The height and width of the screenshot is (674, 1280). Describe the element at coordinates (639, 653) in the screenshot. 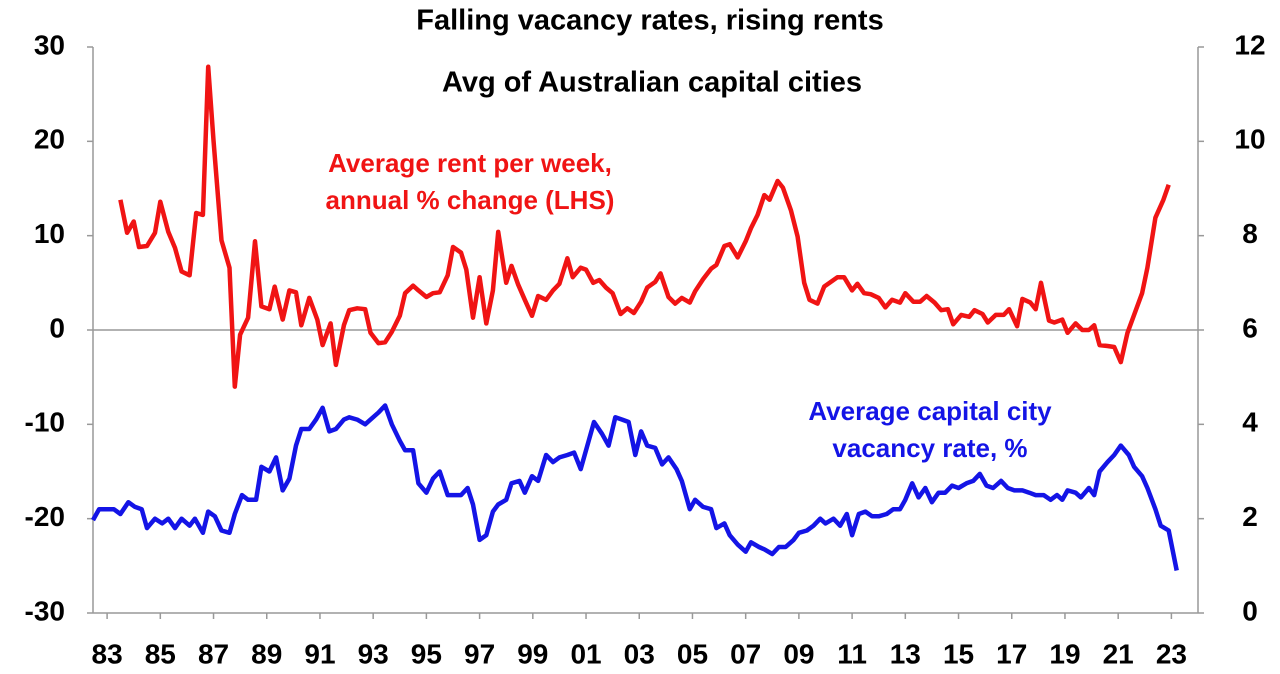

I see `x-tick-label: 03` at that location.